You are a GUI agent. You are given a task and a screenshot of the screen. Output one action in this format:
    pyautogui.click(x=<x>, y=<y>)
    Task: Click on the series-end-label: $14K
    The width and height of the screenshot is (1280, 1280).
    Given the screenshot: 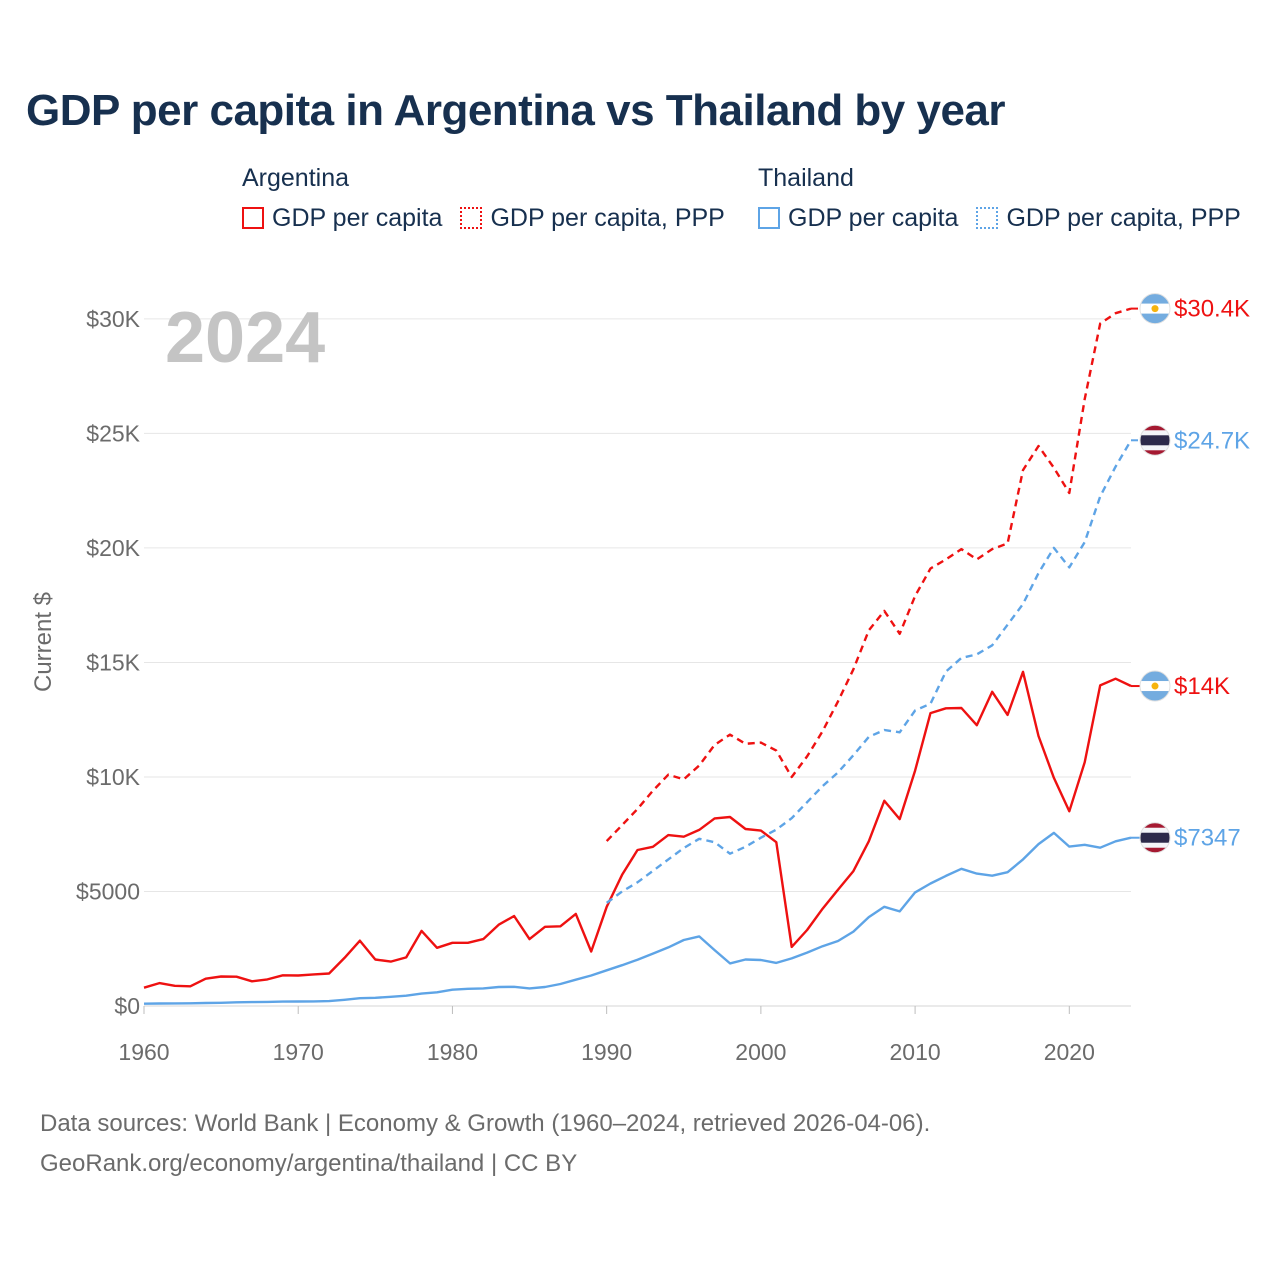 What is the action you would take?
    pyautogui.click(x=1202, y=686)
    